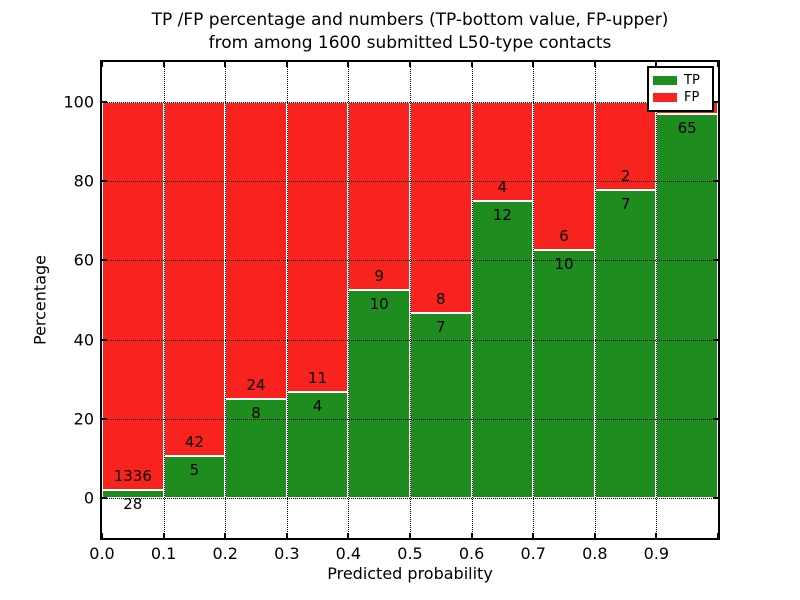 The width and height of the screenshot is (800, 600). What do you see at coordinates (692, 80) in the screenshot?
I see `legend-label-tp: TP` at bounding box center [692, 80].